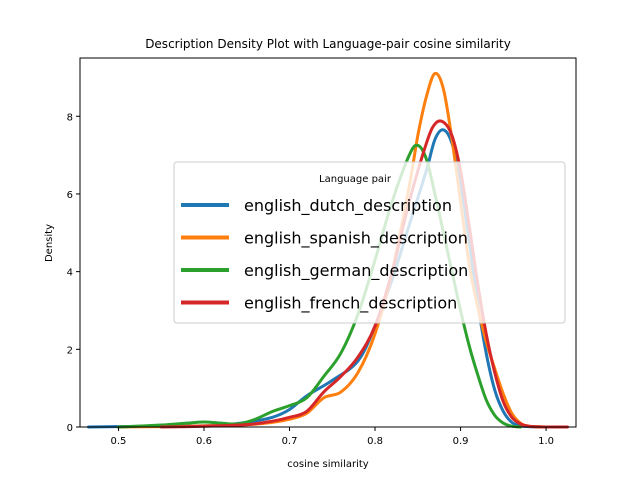 The image size is (640, 480). I want to click on y-tick-label: 0, so click(70, 428).